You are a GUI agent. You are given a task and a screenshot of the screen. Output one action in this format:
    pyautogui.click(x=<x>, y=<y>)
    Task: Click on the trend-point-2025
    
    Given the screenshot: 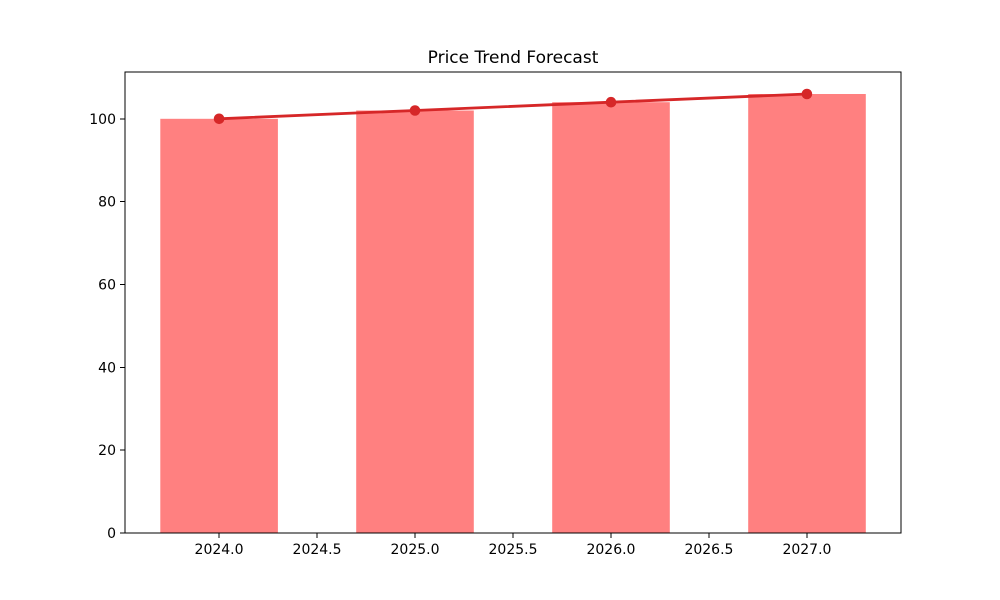 What is the action you would take?
    pyautogui.click(x=415, y=110)
    